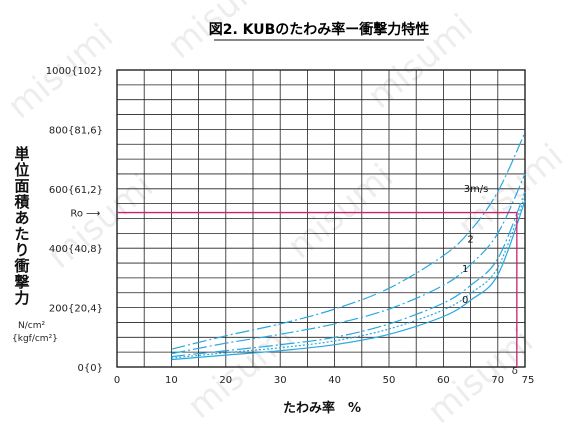 The width and height of the screenshot is (583, 437). I want to click on y-axis-label-char: り, so click(21, 250).